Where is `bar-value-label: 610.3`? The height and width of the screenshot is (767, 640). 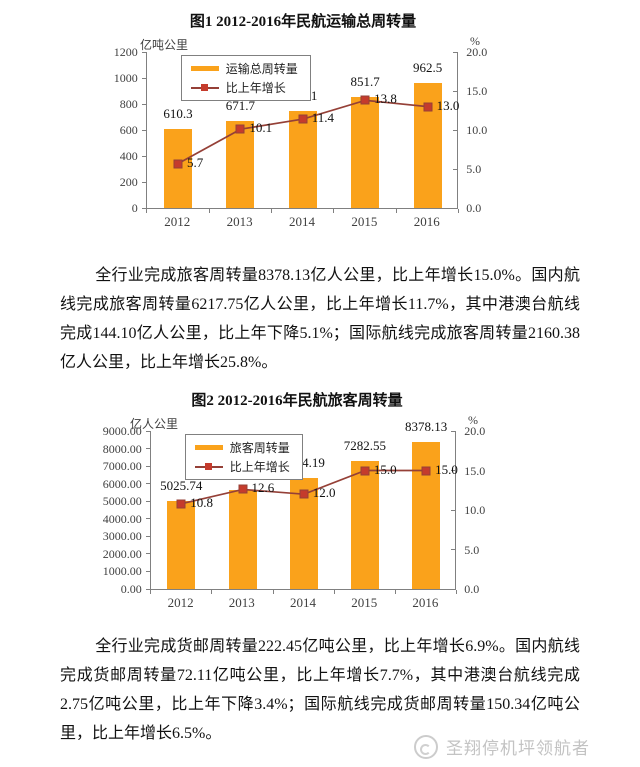
bar-value-label: 610.3 is located at coordinates (178, 113).